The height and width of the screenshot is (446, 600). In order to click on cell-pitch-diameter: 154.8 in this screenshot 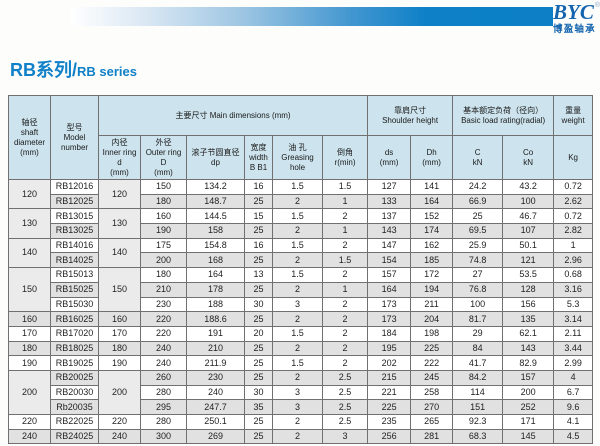, I will do `click(215, 245)`.